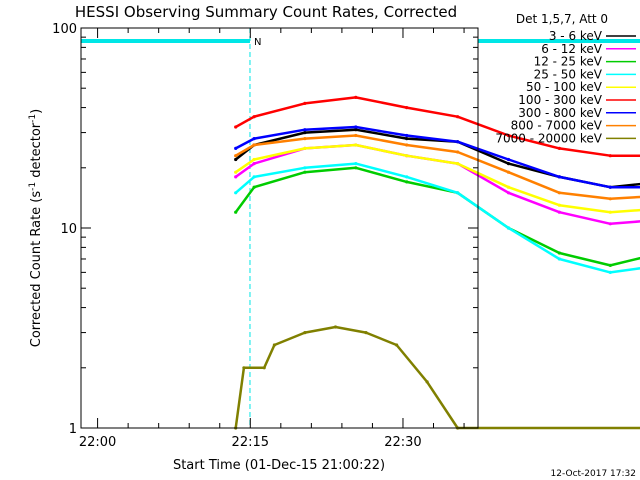 The image size is (640, 480). I want to click on y-axis-label-mid: detector, so click(36, 152).